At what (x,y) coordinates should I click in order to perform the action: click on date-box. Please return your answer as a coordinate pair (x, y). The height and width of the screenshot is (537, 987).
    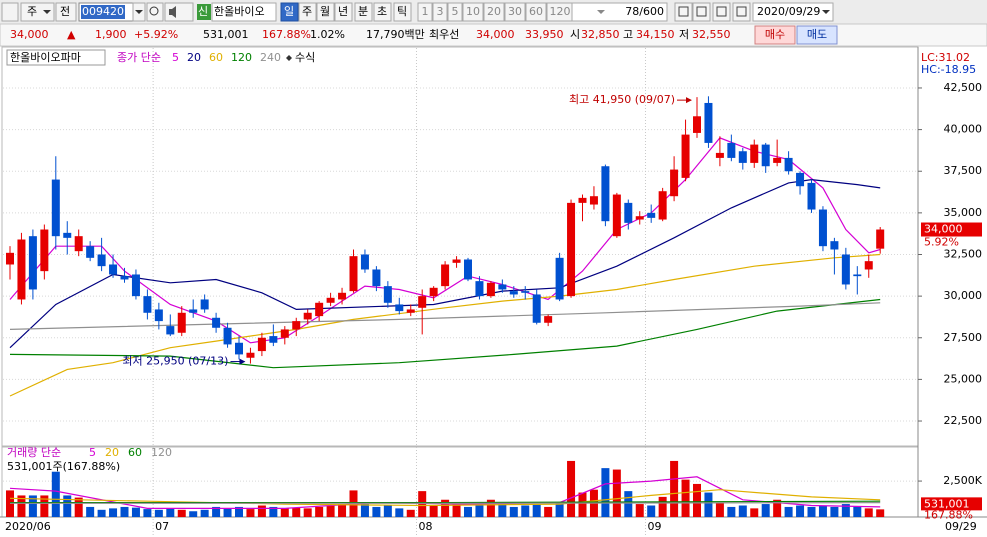
    Looking at the image, I should click on (793, 12).